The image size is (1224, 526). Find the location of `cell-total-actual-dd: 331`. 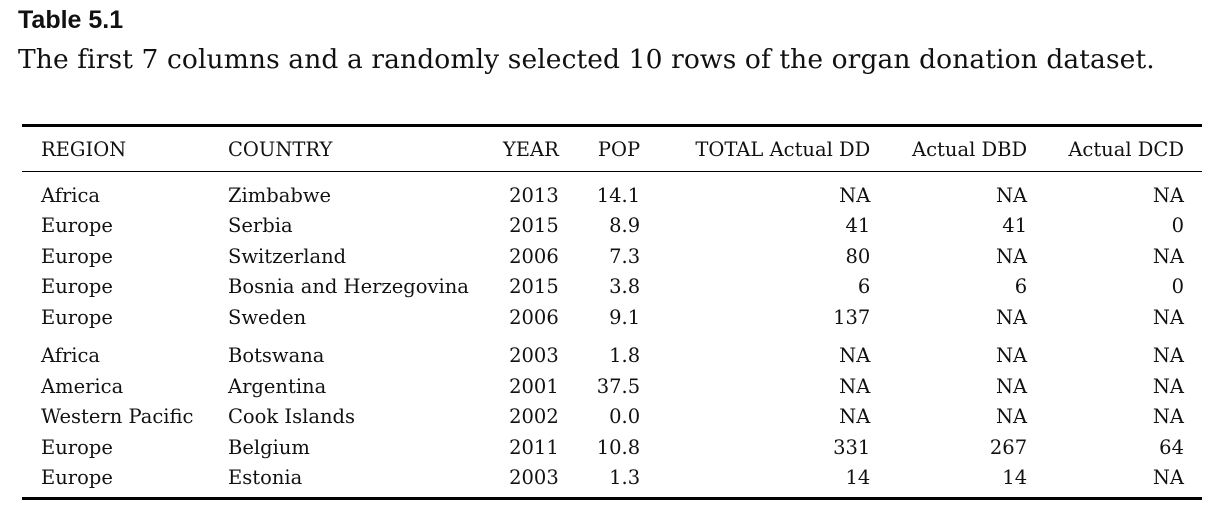

cell-total-actual-dd: 331 is located at coordinates (852, 447).